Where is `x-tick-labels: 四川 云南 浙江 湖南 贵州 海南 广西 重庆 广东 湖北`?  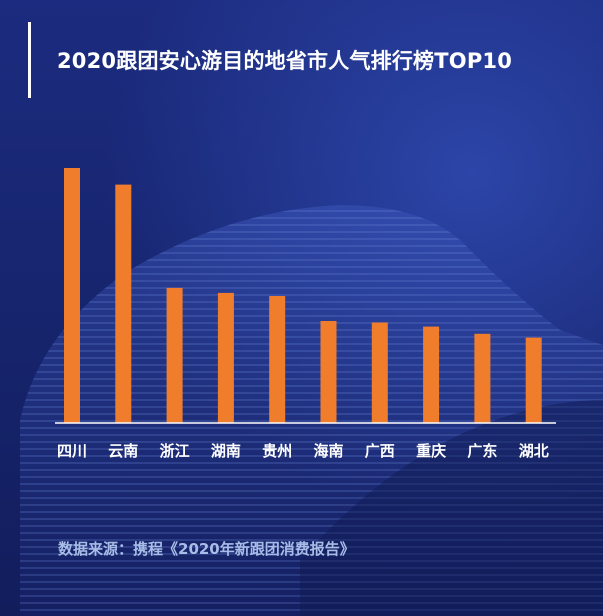
x-tick-labels: 四川 云南 浙江 湖南 贵州 海南 广西 重庆 广东 湖北 is located at coordinates (303, 451).